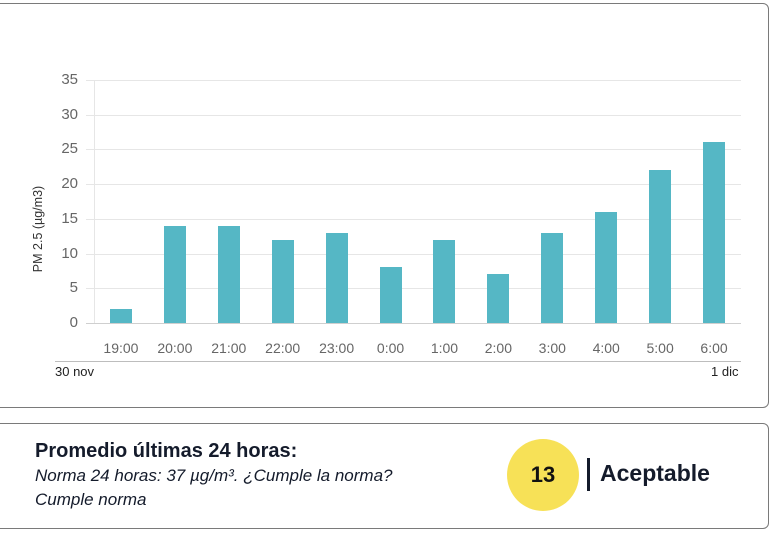 Image resolution: width=780 pixels, height=538 pixels. I want to click on y-tick-label: 10, so click(69, 253).